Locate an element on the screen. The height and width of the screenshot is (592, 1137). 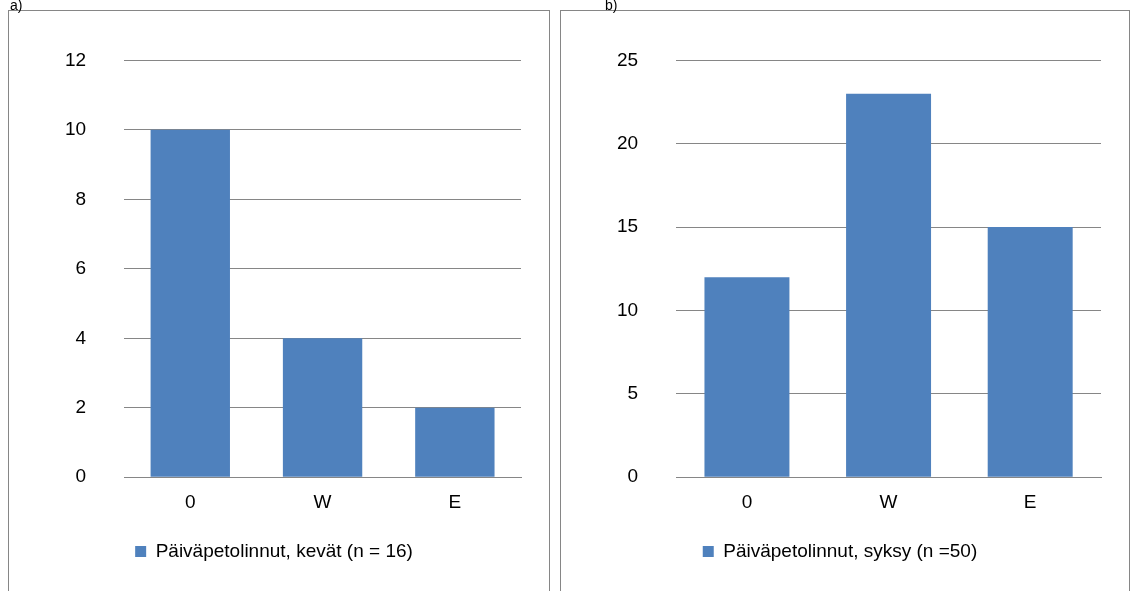
legend-label: Päiväpetolinnut, syksy (n =50) is located at coordinates (850, 550).